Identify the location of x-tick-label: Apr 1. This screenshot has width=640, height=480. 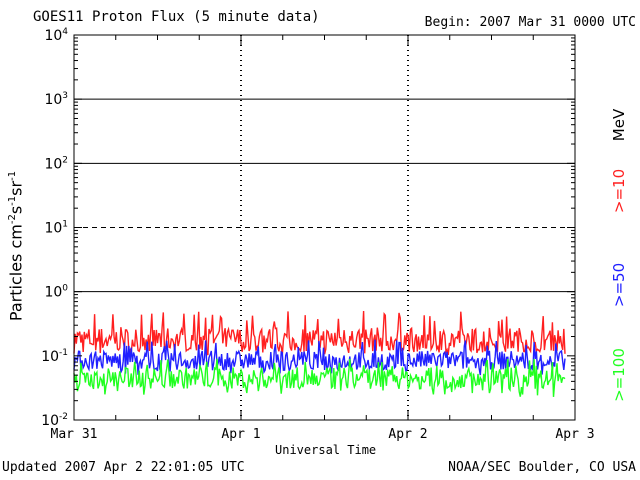
(240, 434).